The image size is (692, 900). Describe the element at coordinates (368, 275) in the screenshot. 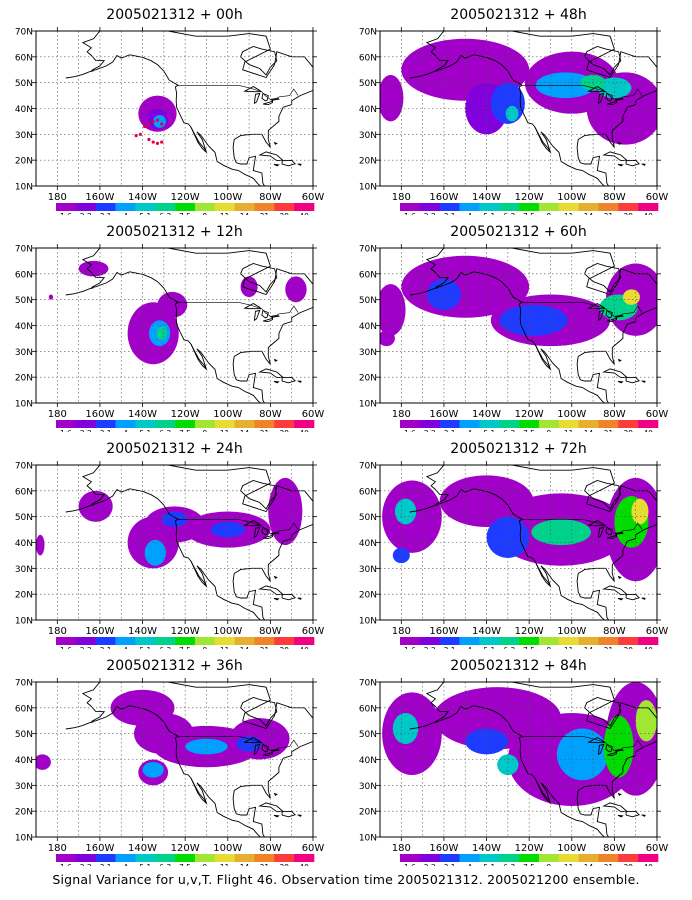

I see `lat-tick-label: 60N` at that location.